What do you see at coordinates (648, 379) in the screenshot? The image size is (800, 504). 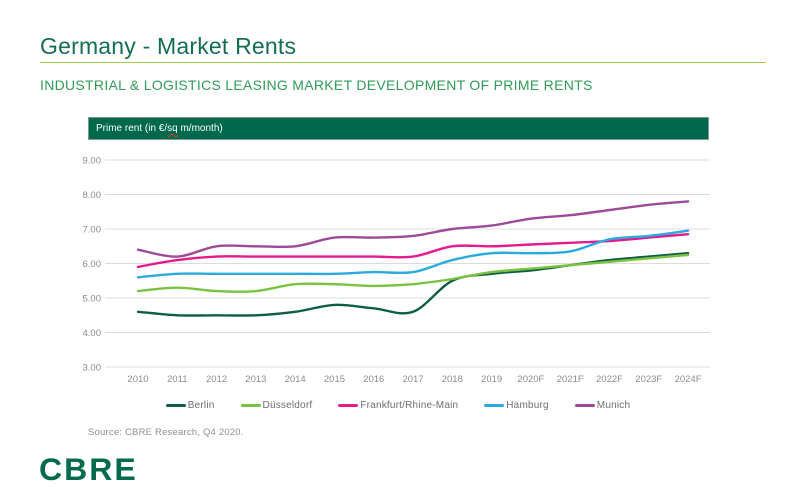 I see `x-axis-label: 2023F` at bounding box center [648, 379].